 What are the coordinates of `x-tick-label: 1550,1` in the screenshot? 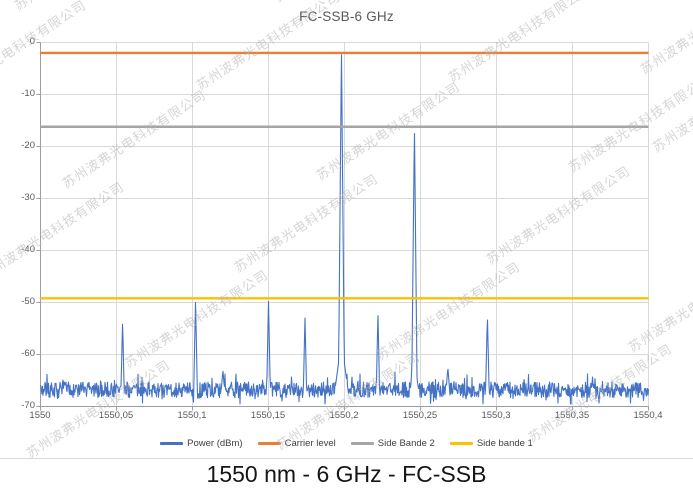 It's located at (192, 415).